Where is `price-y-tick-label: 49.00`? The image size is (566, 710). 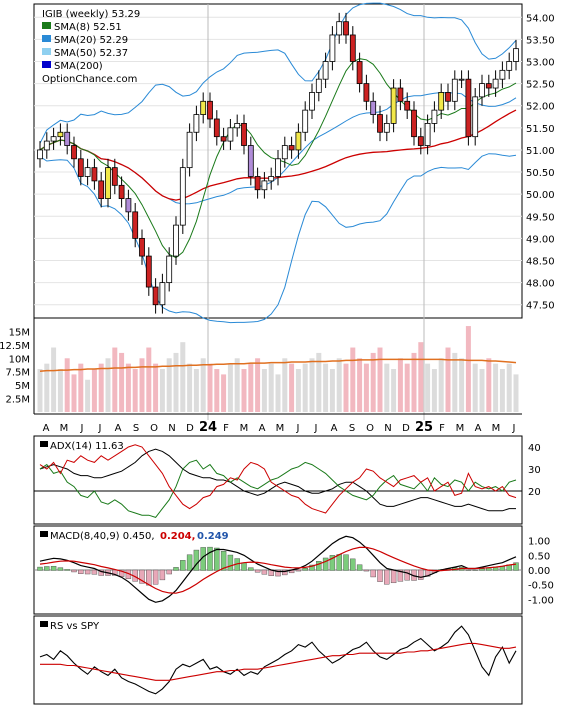
price-y-tick-label: 49.00 is located at coordinates (540, 239).